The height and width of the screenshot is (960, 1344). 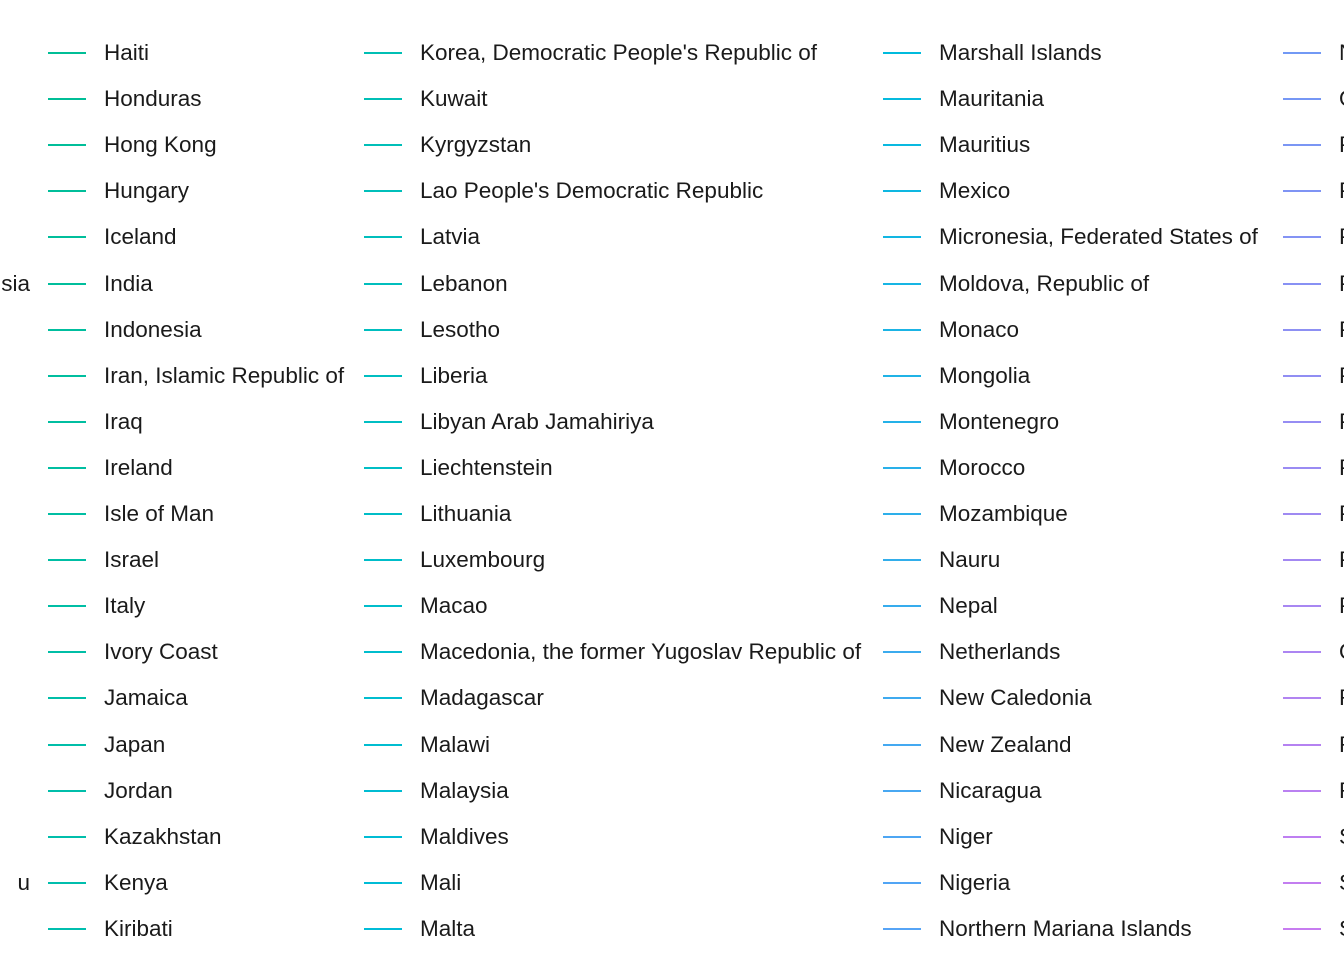 I want to click on legend-item-new-caledonia: New Caledonia, so click(x=1083, y=698).